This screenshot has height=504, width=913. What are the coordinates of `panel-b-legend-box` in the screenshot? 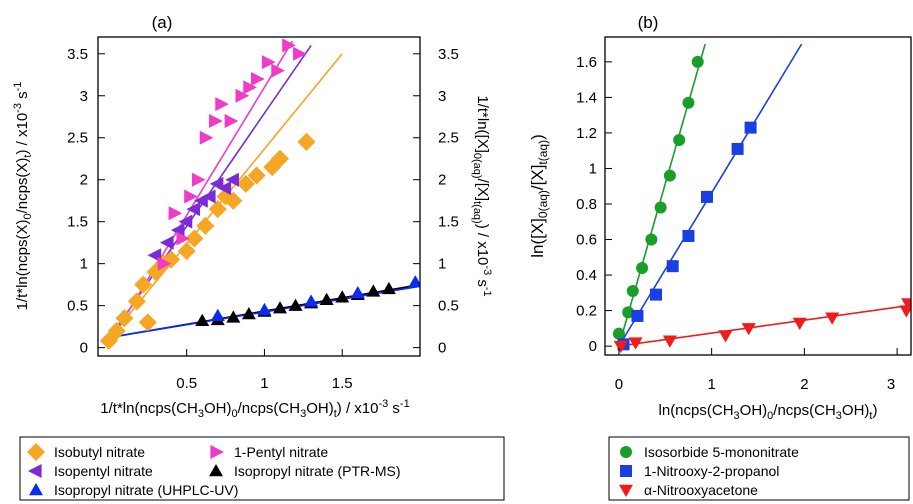 It's located at (759, 468).